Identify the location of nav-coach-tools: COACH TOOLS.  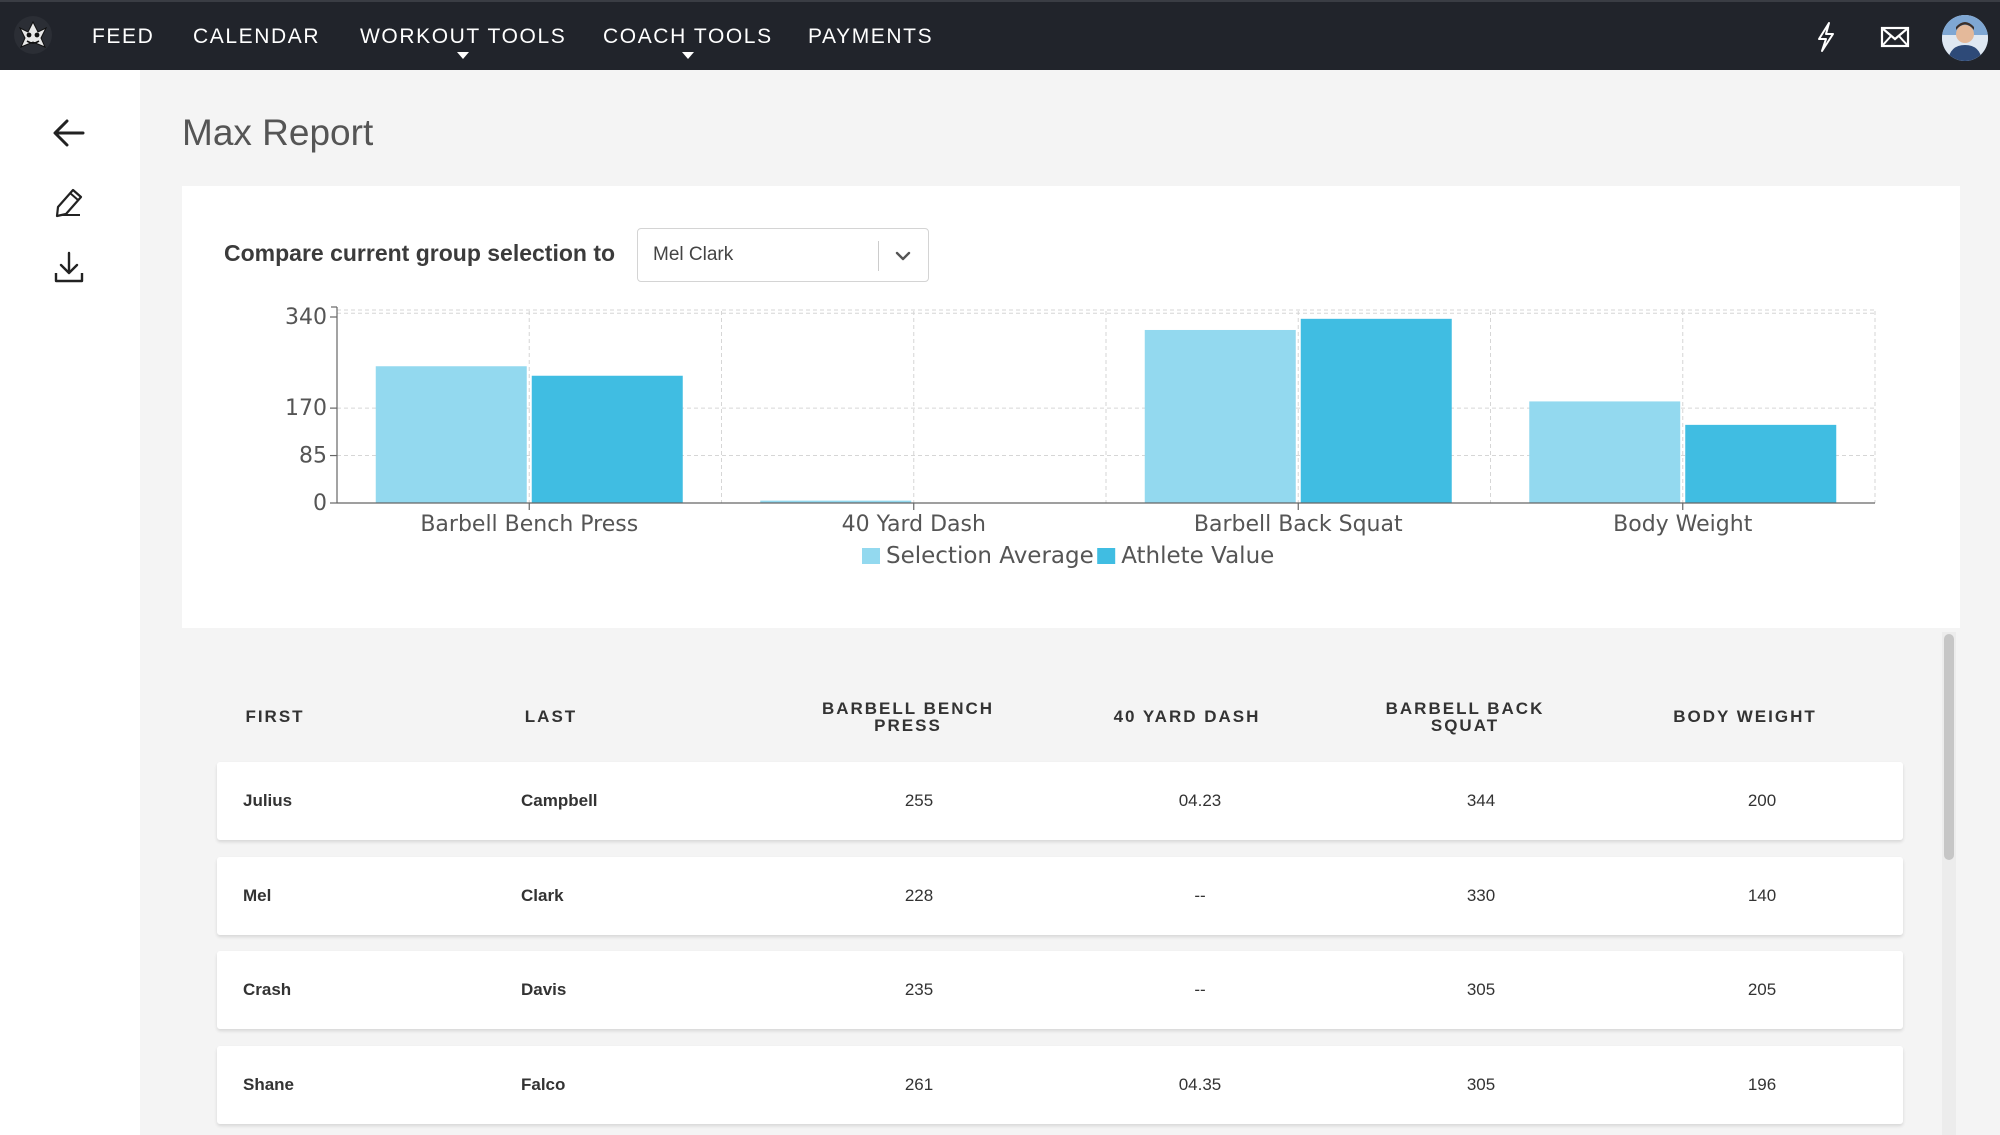
(688, 37).